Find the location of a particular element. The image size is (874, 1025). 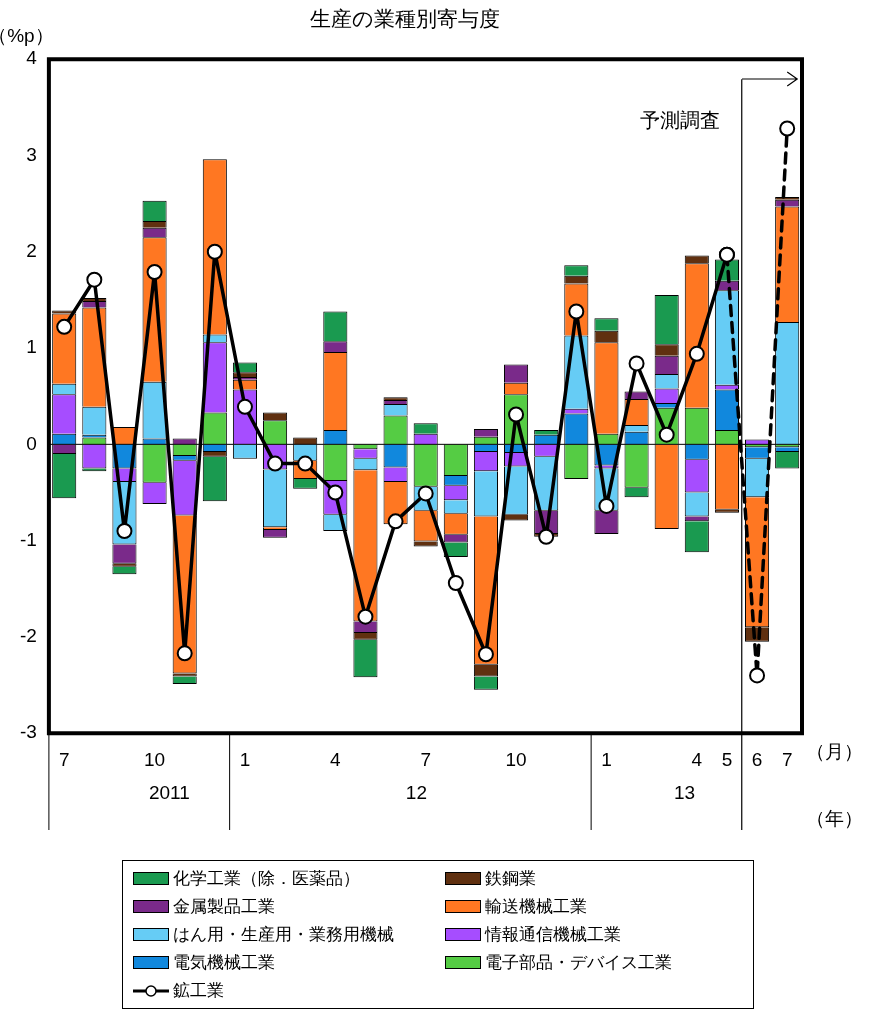

text: 12 is located at coordinates (416, 793).